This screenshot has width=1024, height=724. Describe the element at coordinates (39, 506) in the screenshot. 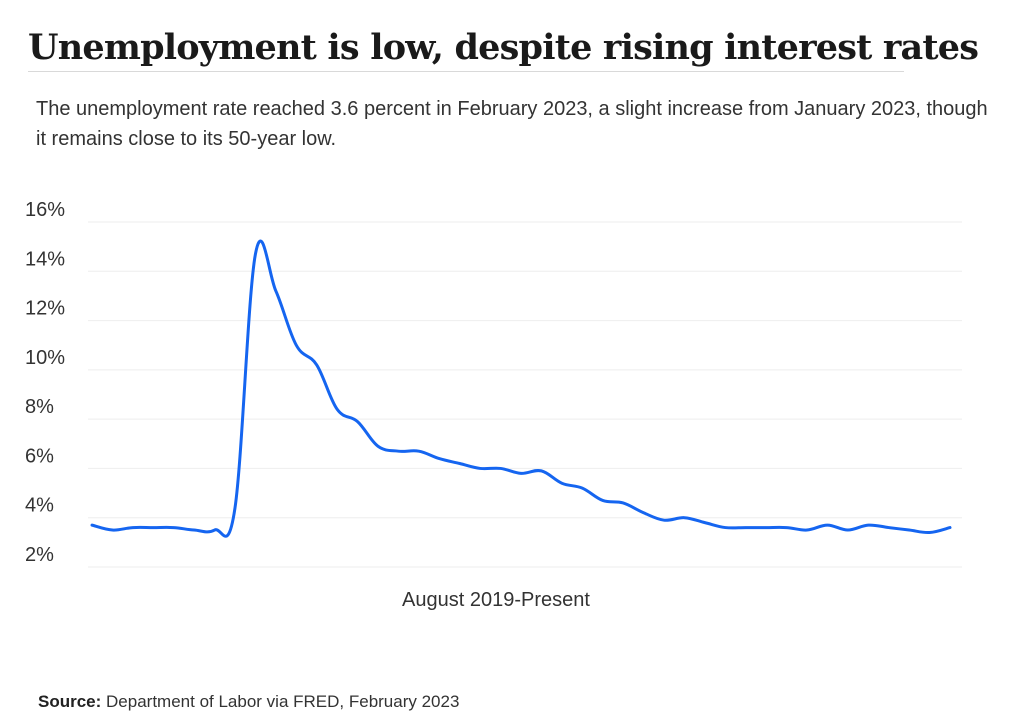

I see `y-tick-label: 4%` at that location.